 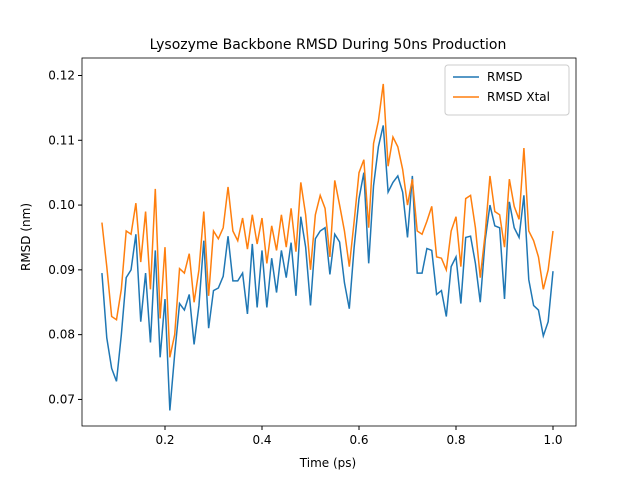 I want to click on legend-label: RMSD Xtal, so click(x=518, y=97).